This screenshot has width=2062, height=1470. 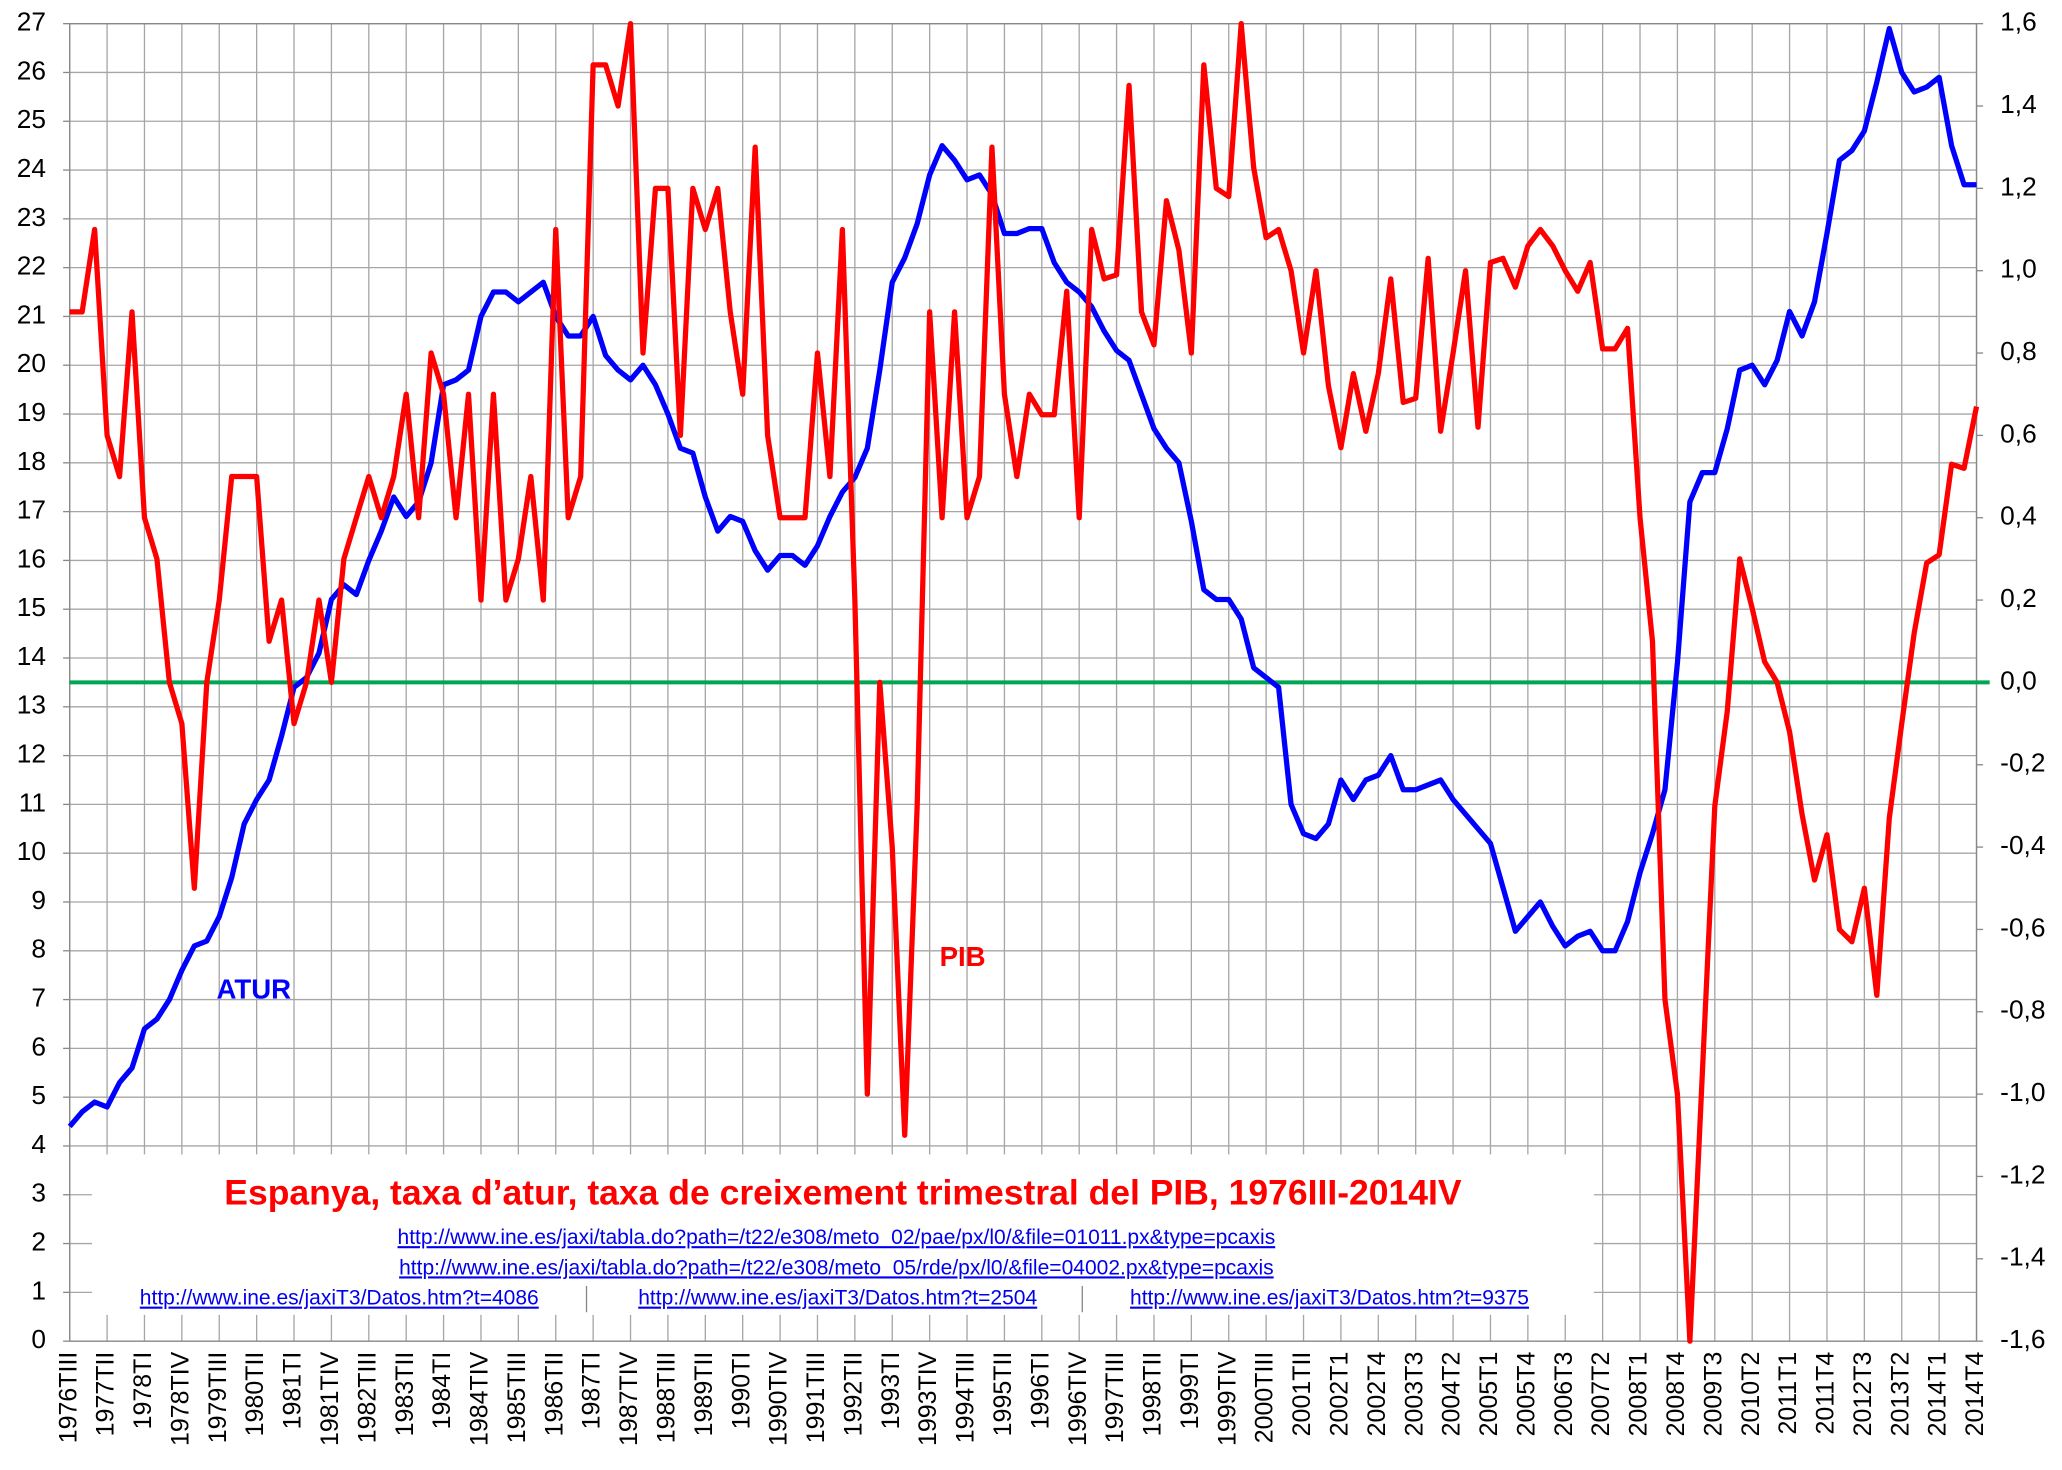 I want to click on y-tick-label: 22, so click(x=31, y=266).